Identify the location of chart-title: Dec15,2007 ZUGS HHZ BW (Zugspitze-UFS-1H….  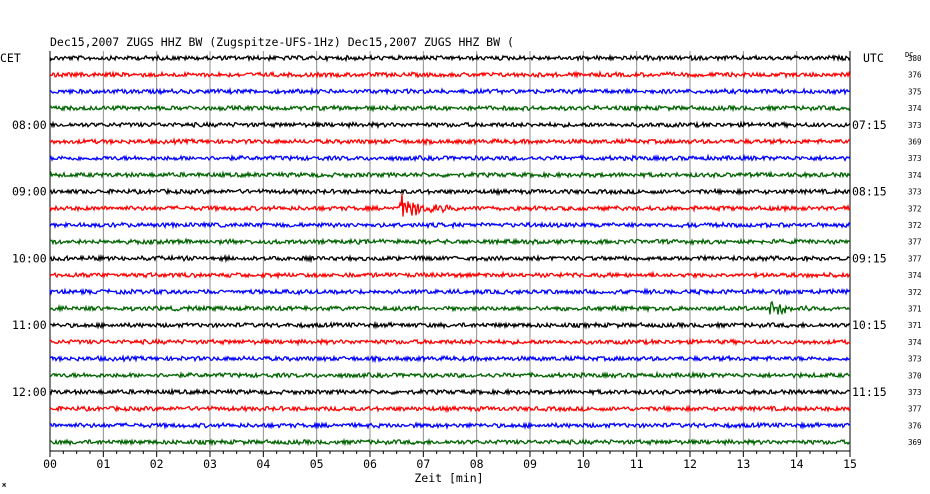
(282, 42).